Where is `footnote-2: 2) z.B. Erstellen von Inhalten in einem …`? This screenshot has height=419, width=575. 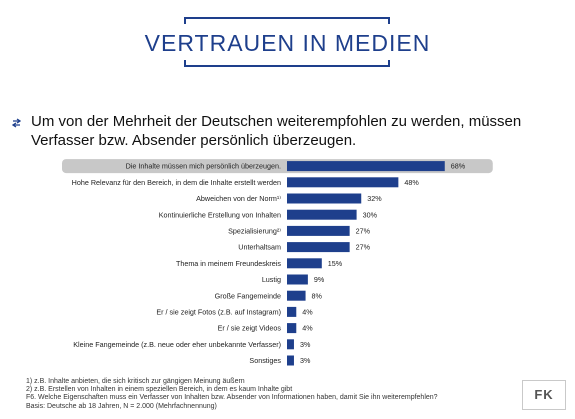 footnote-2: 2) z.B. Erstellen von Inhalten in einem … is located at coordinates (159, 390).